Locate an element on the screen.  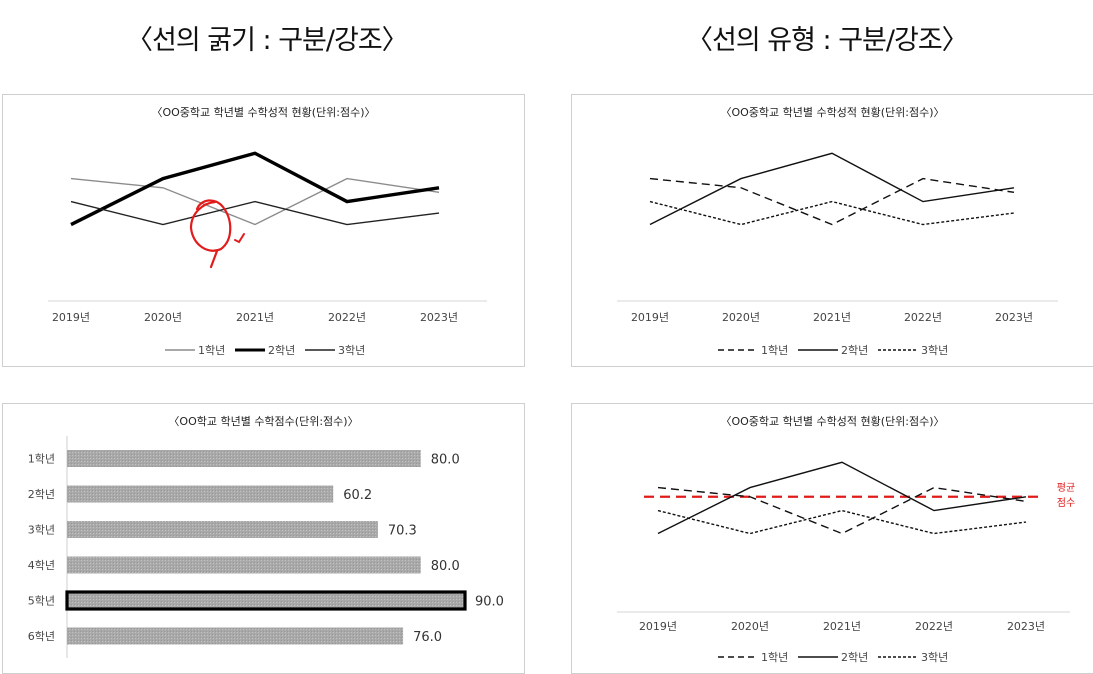
red-circle-annotation is located at coordinates (210, 234).